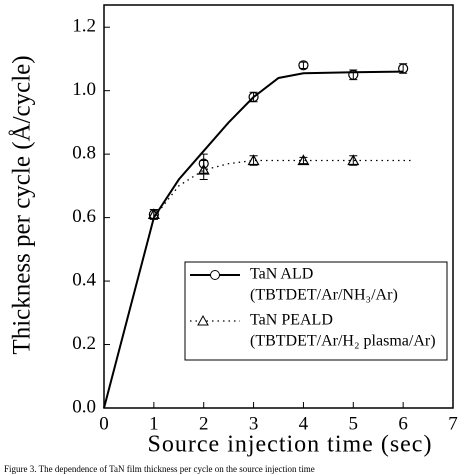 This screenshot has height=475, width=474. Describe the element at coordinates (281, 274) in the screenshot. I see `legend-label: TaN ALD` at that location.